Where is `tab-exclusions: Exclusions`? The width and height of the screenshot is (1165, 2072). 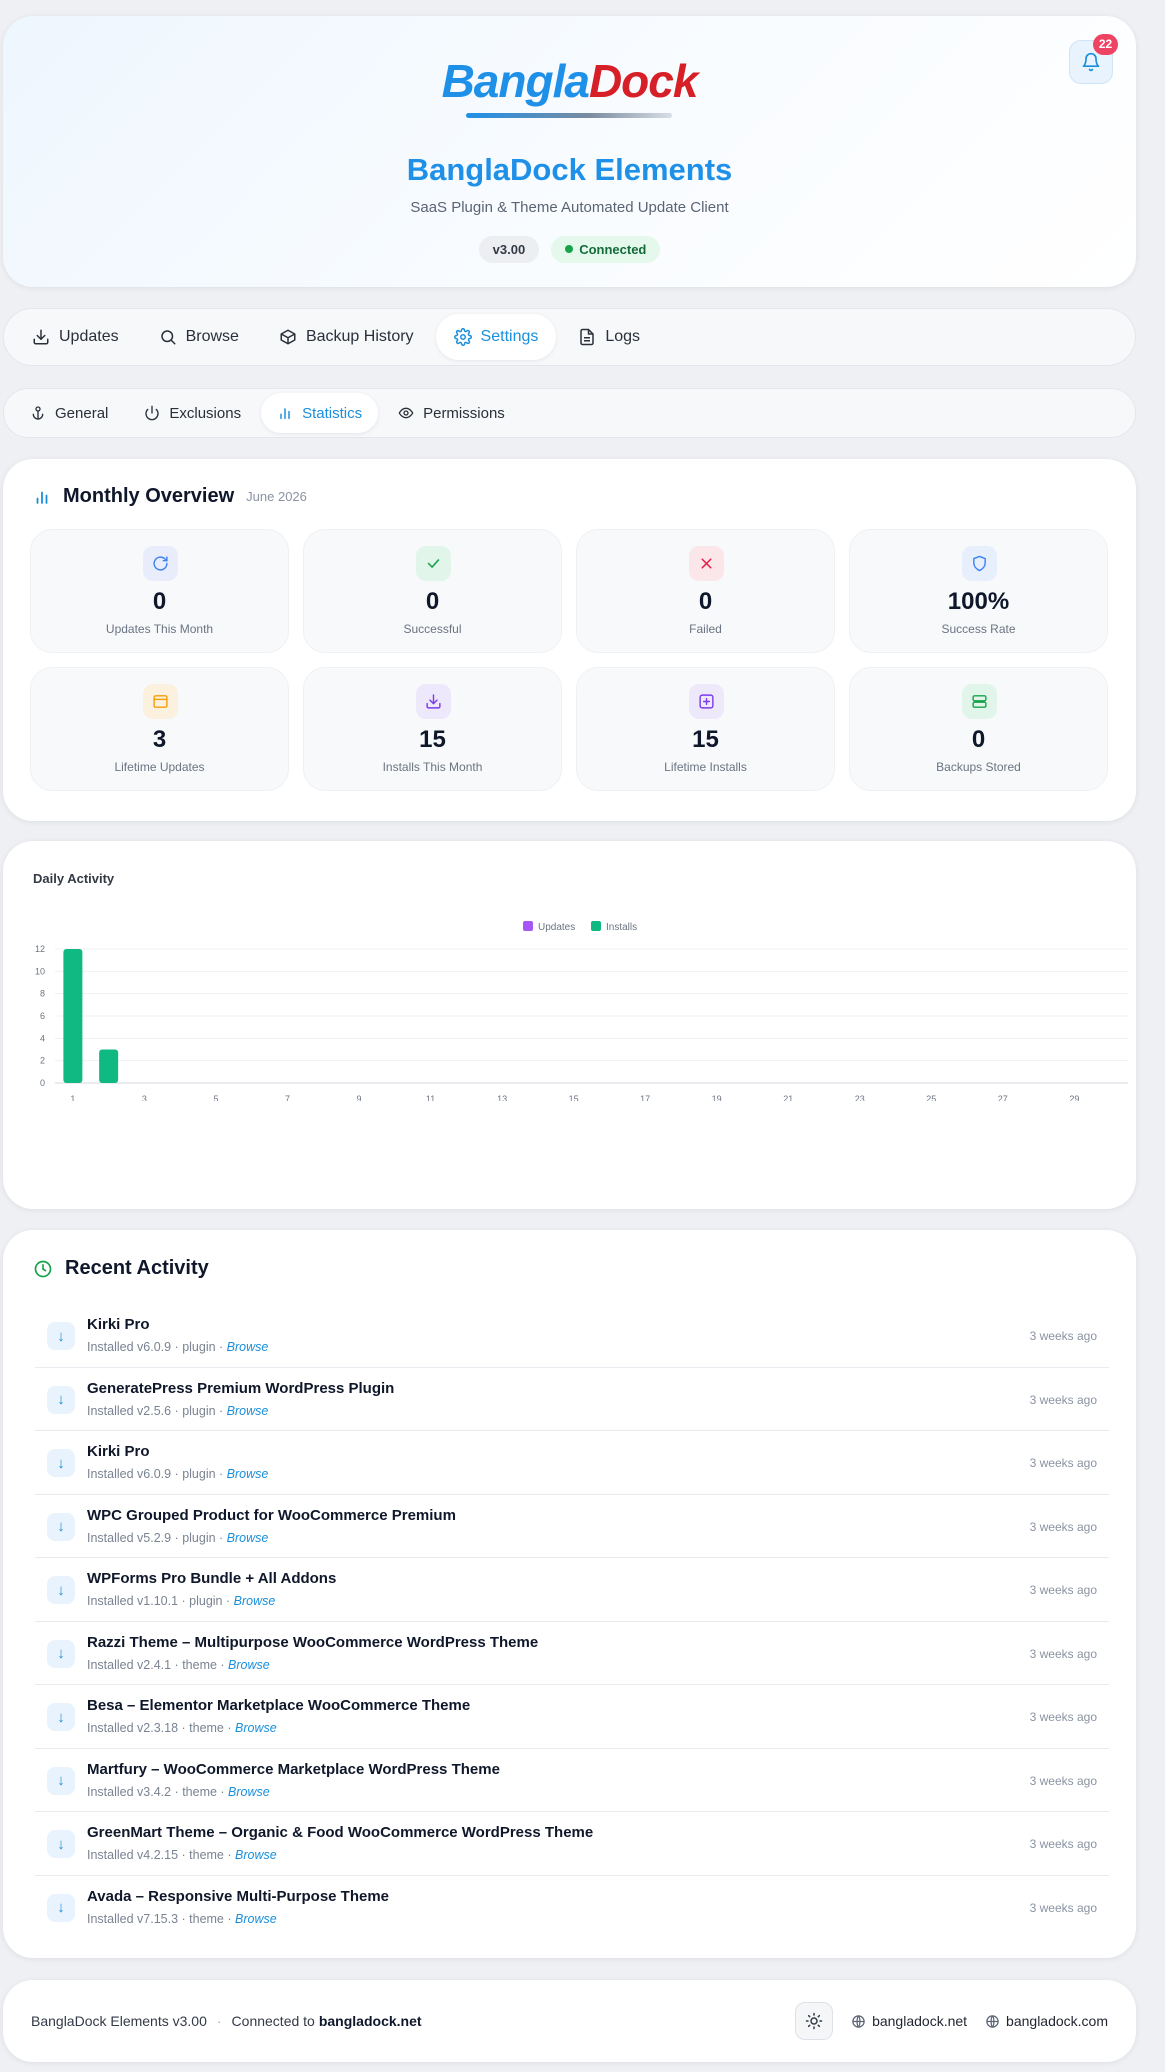 tab-exclusions: Exclusions is located at coordinates (192, 413).